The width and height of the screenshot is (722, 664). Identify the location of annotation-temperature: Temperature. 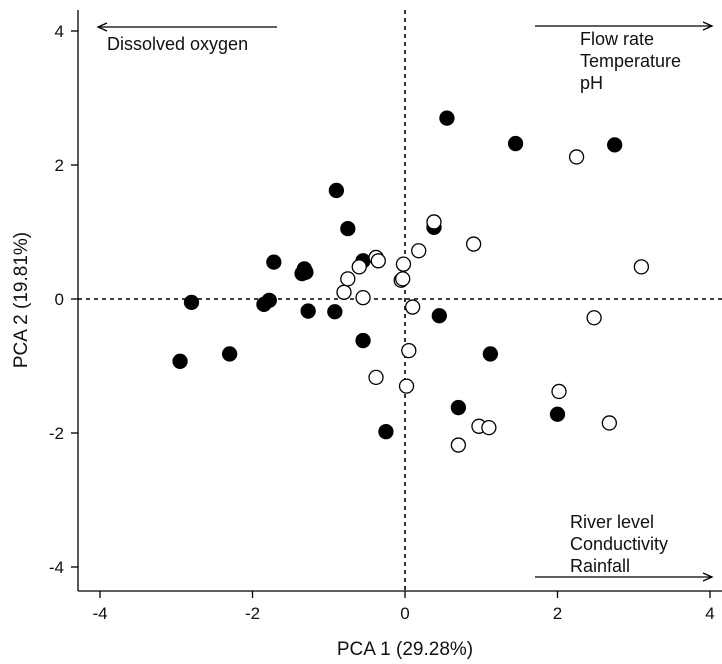
(630, 61).